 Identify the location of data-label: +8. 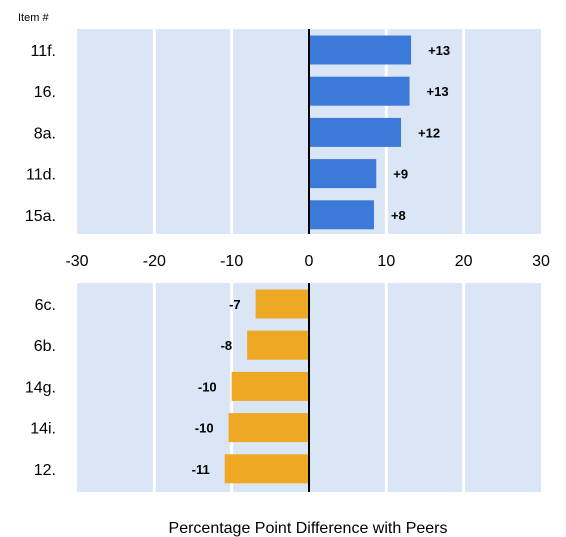
(398, 215).